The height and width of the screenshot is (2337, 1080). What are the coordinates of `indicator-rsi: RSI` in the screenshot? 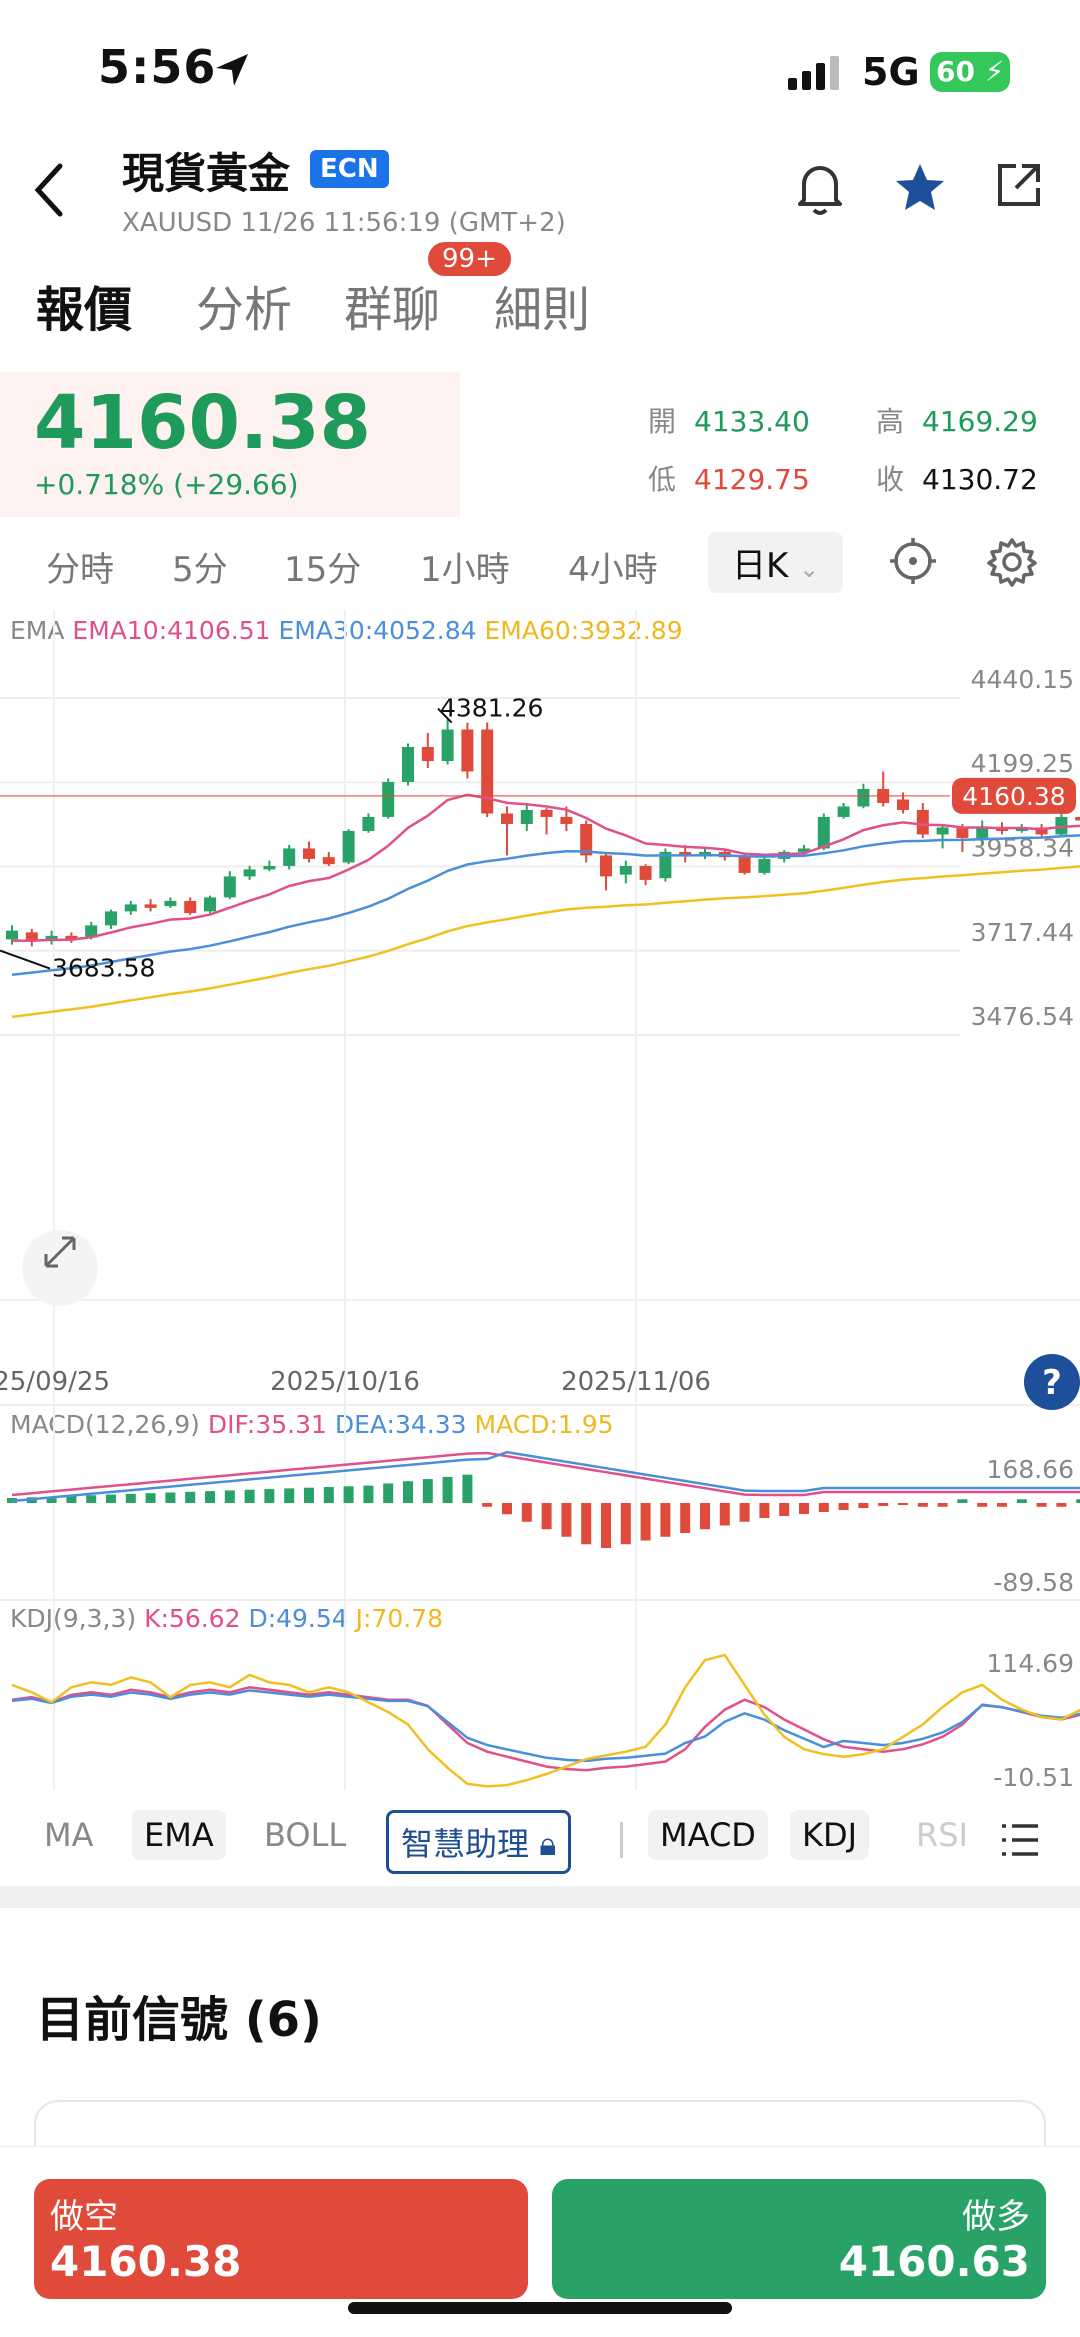 It's located at (942, 1835).